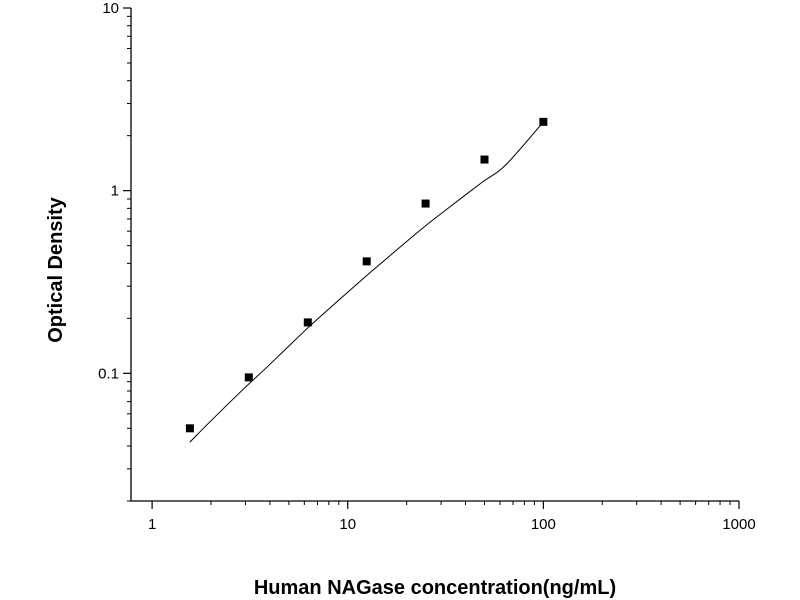 This screenshot has width=800, height=600. I want to click on y-tick-label: 1, so click(115, 191).